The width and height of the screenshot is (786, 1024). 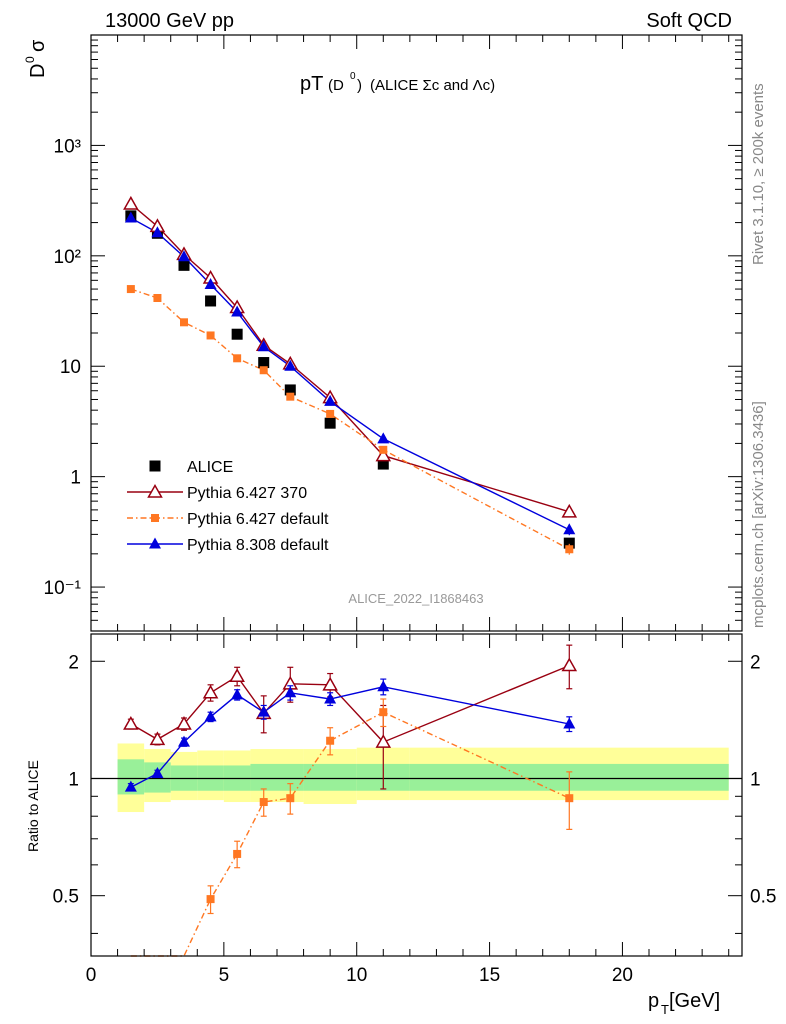 I want to click on main-ylabel: D 0 σ, so click(x=36, y=58).